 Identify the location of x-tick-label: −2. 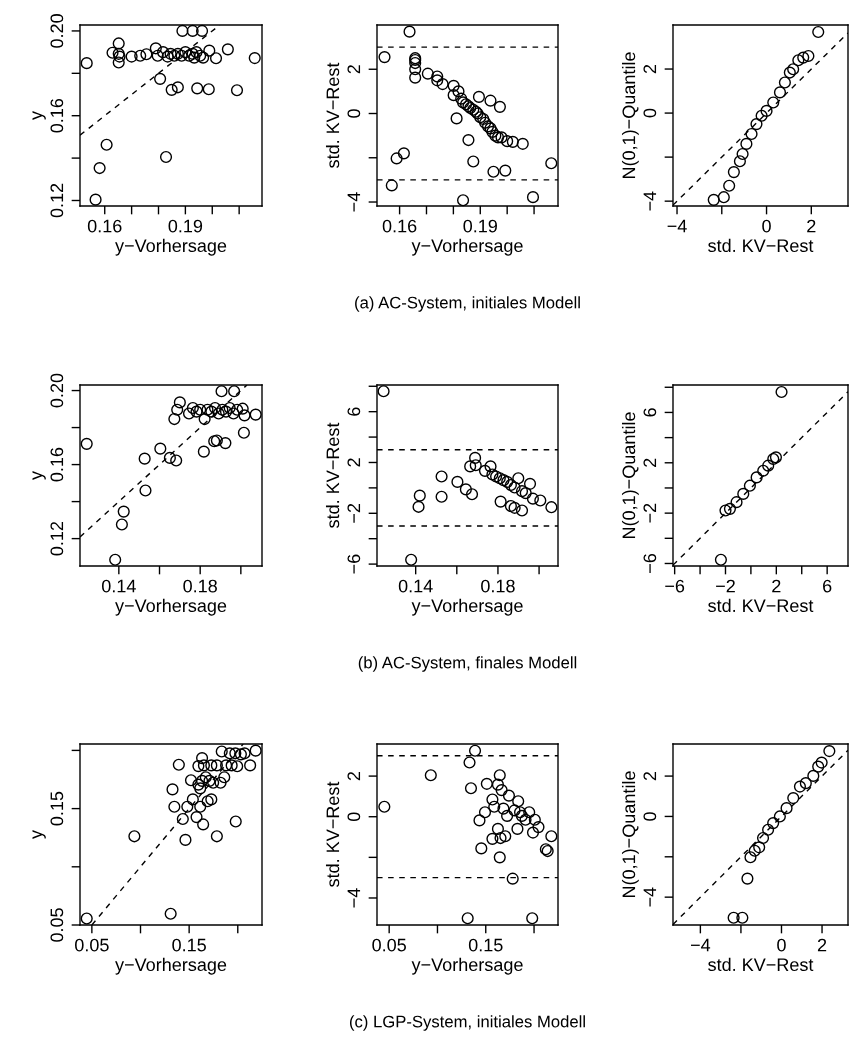
(725, 586).